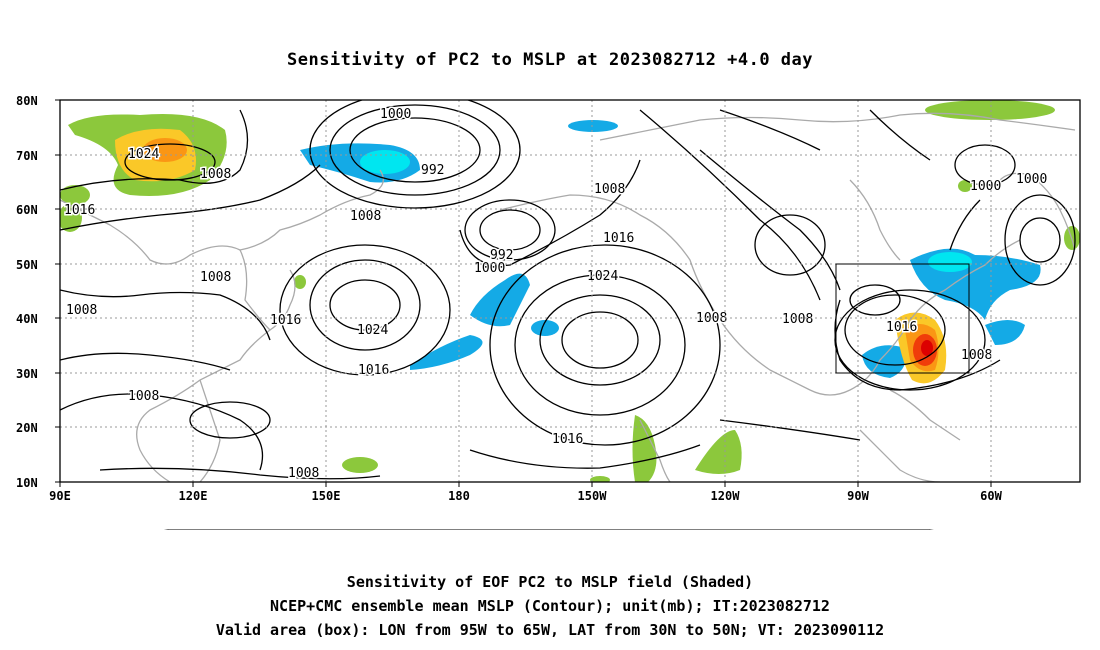 This screenshot has height=650, width=1100. I want to click on lat-label: 70N, so click(27, 156).